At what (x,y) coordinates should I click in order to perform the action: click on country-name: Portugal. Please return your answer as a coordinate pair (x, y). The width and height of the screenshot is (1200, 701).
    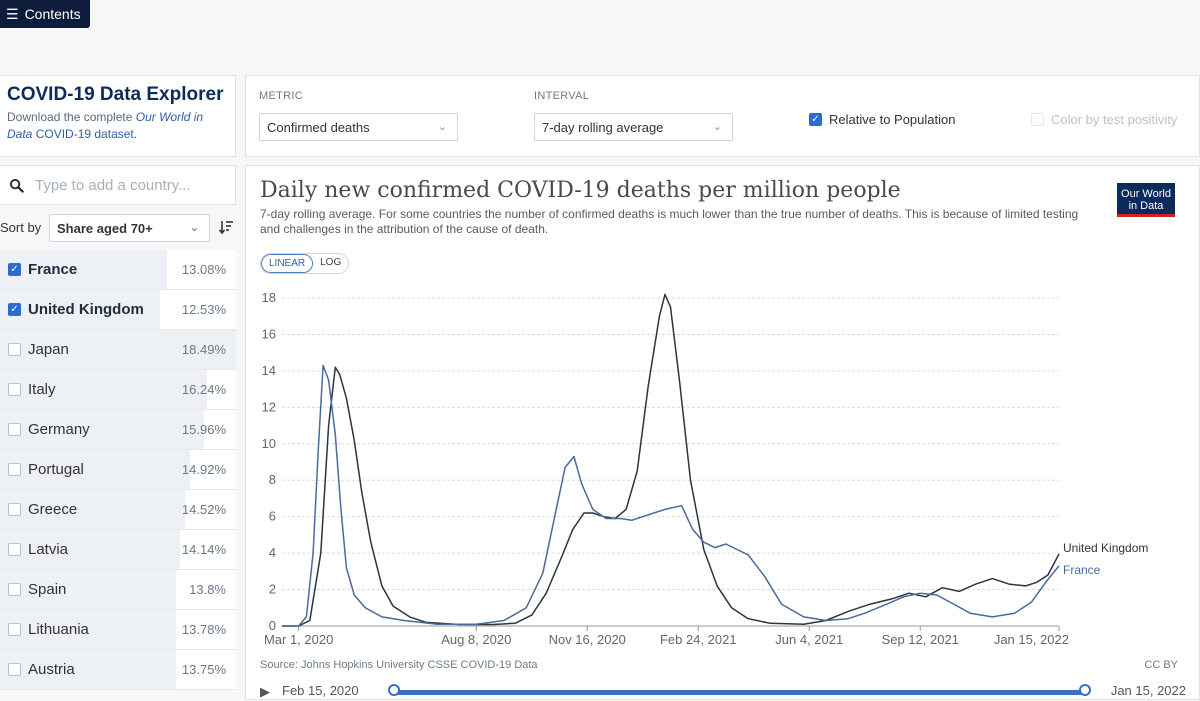
    Looking at the image, I should click on (56, 469).